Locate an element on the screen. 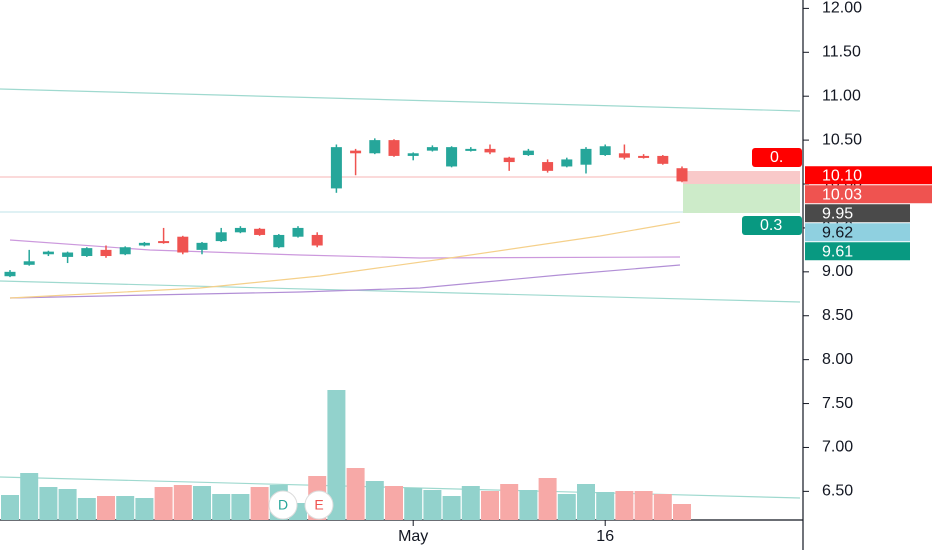 Image resolution: width=932 pixels, height=555 pixels. event-label: E is located at coordinates (318, 505).